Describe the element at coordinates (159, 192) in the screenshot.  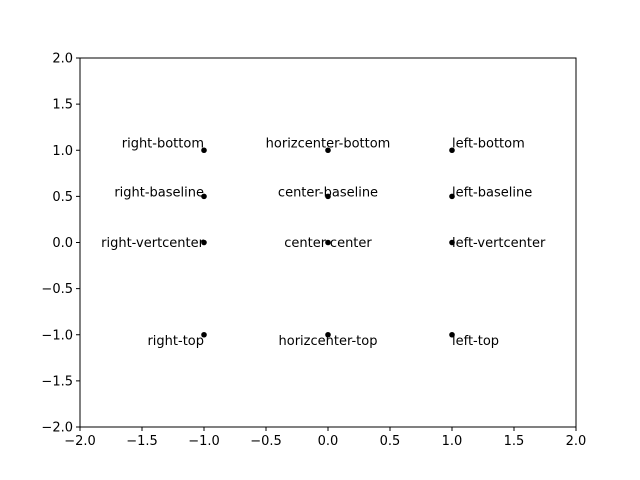
I see `point-label: right-baseline` at that location.